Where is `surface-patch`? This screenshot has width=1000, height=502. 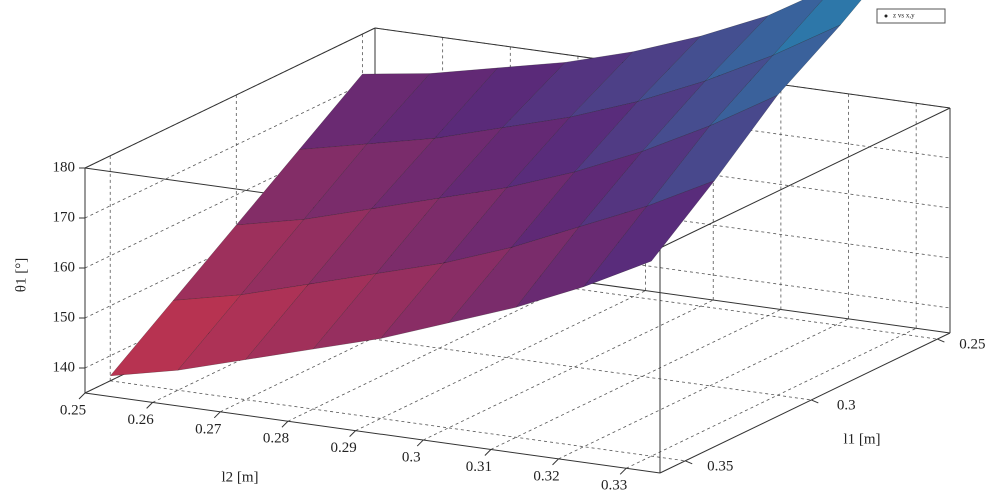
surface-patch is located at coordinates (649, 234).